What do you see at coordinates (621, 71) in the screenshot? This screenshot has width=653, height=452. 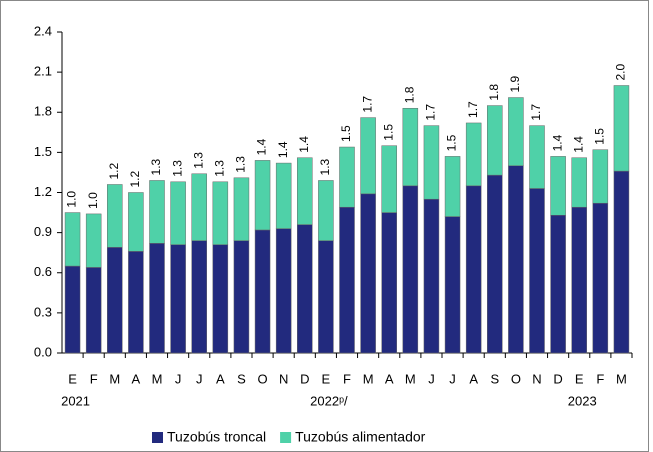 I see `total-label: 2.0` at bounding box center [621, 71].